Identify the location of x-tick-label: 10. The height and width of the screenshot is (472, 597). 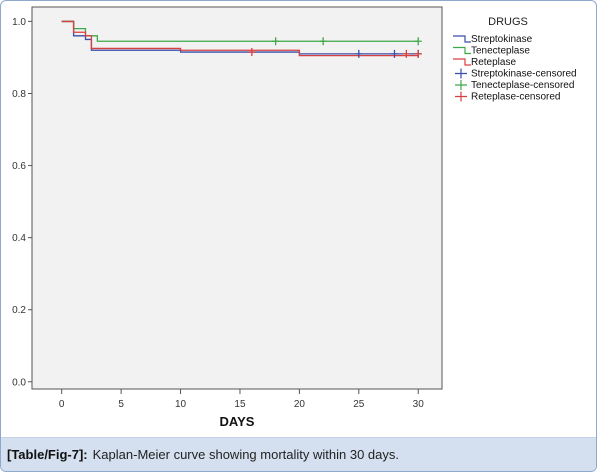
(181, 404).